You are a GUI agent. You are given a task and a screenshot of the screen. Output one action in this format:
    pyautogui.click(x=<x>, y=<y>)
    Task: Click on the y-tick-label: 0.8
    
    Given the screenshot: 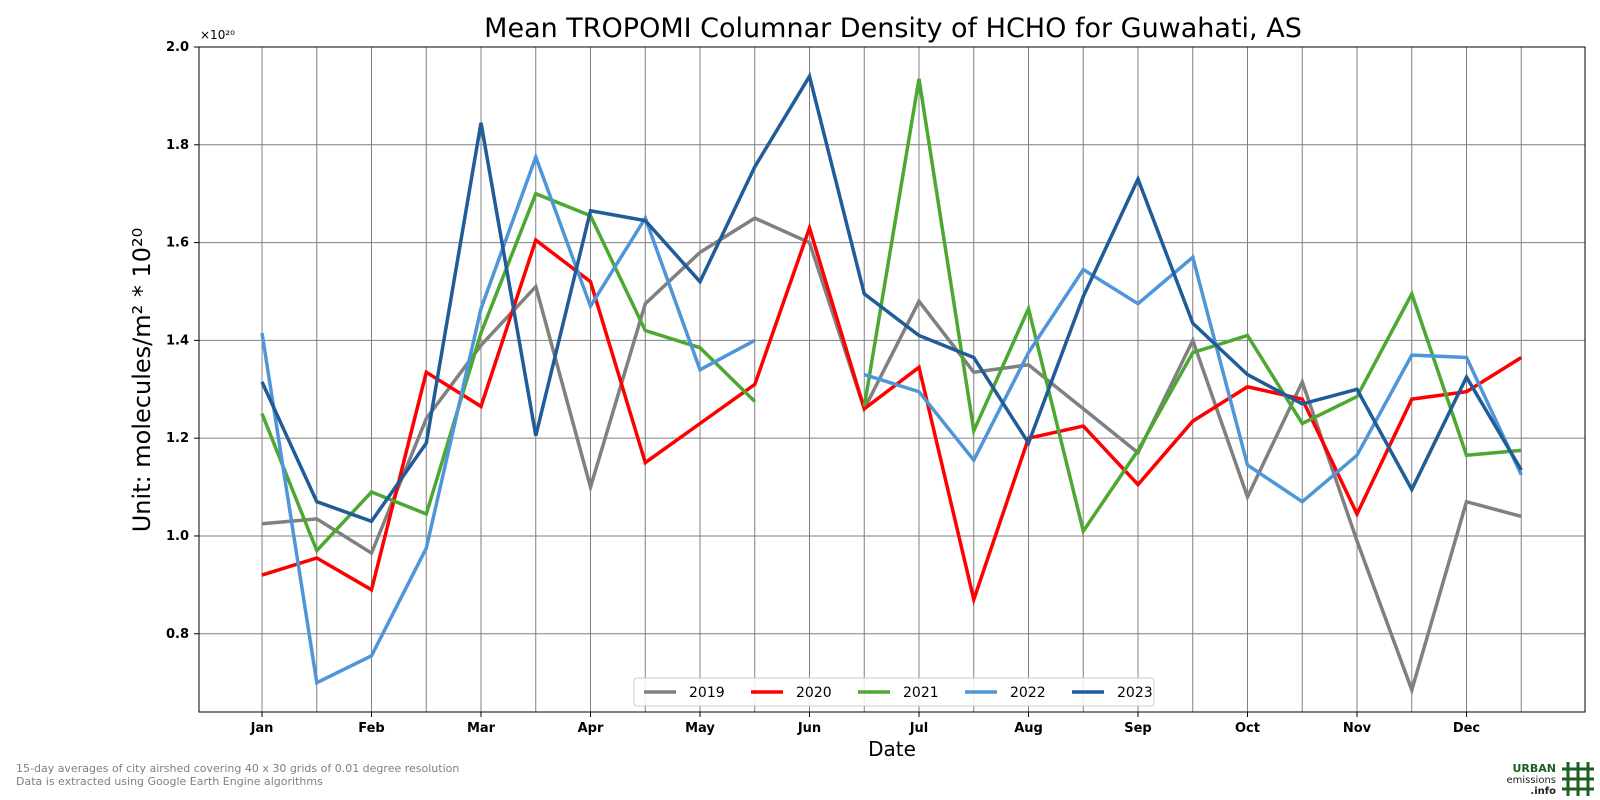 What is the action you would take?
    pyautogui.click(x=177, y=634)
    